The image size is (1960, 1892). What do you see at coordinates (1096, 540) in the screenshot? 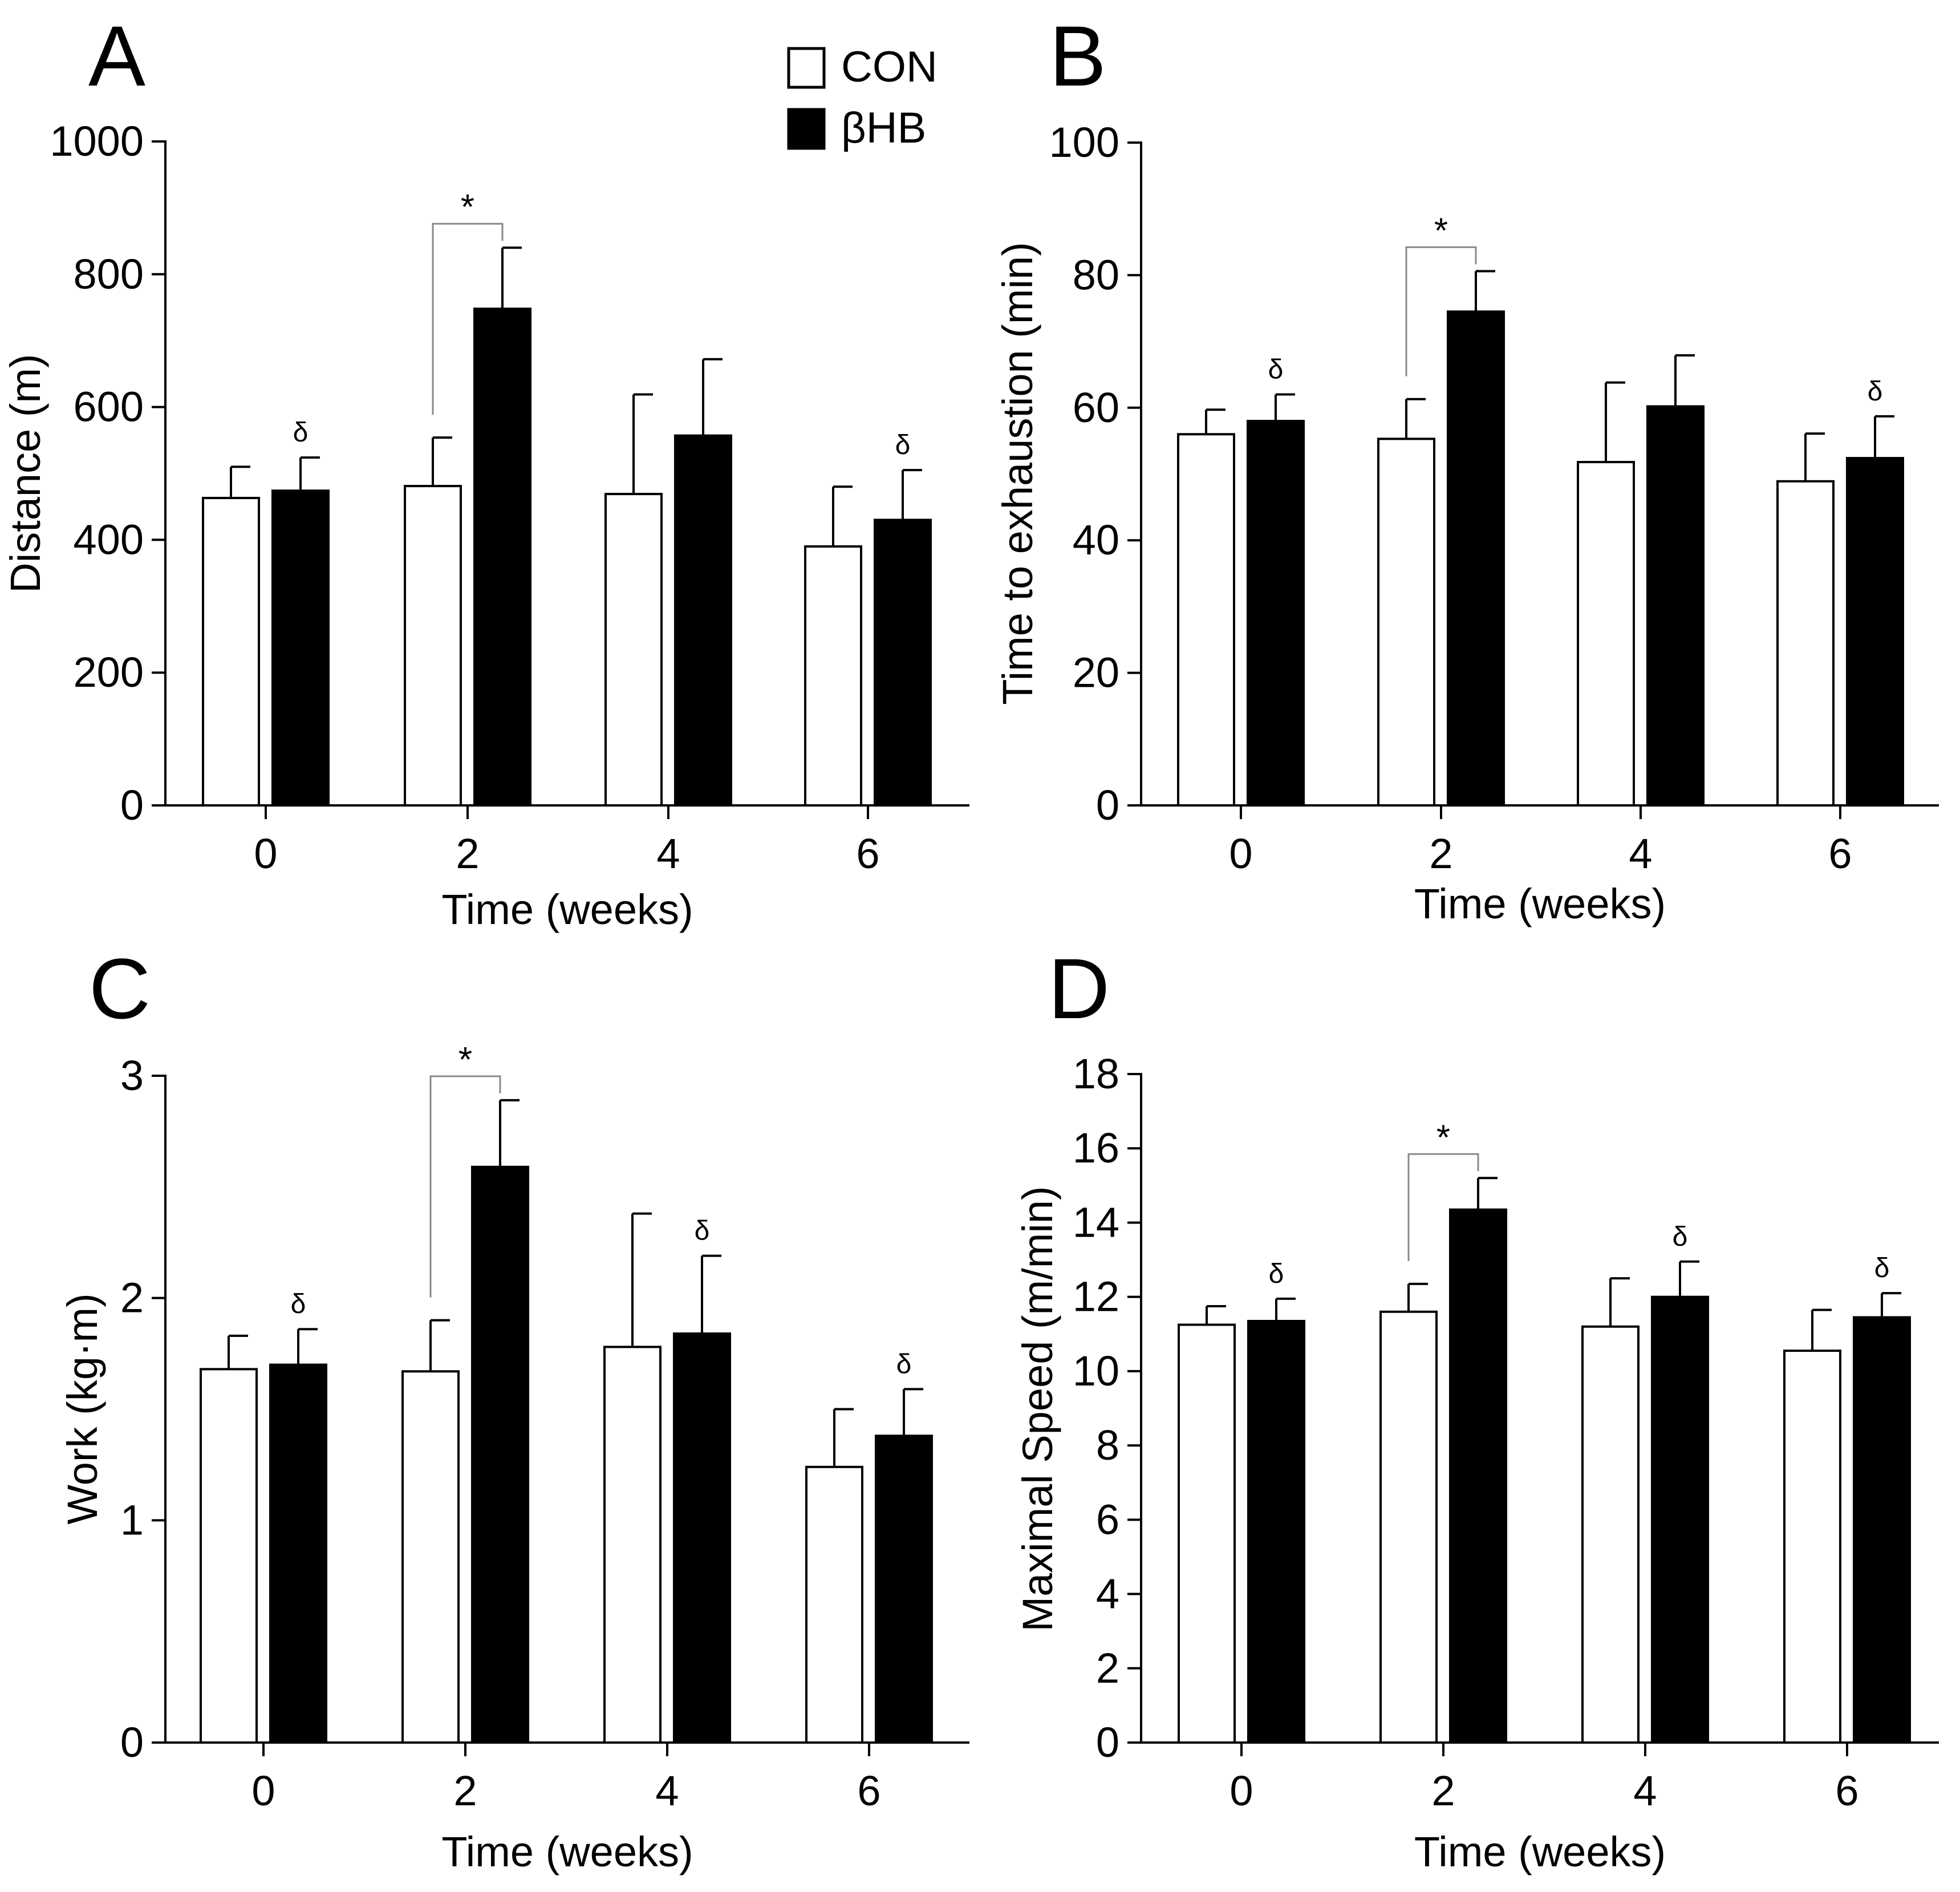
I see `y-tick-label-b: 40` at bounding box center [1096, 540].